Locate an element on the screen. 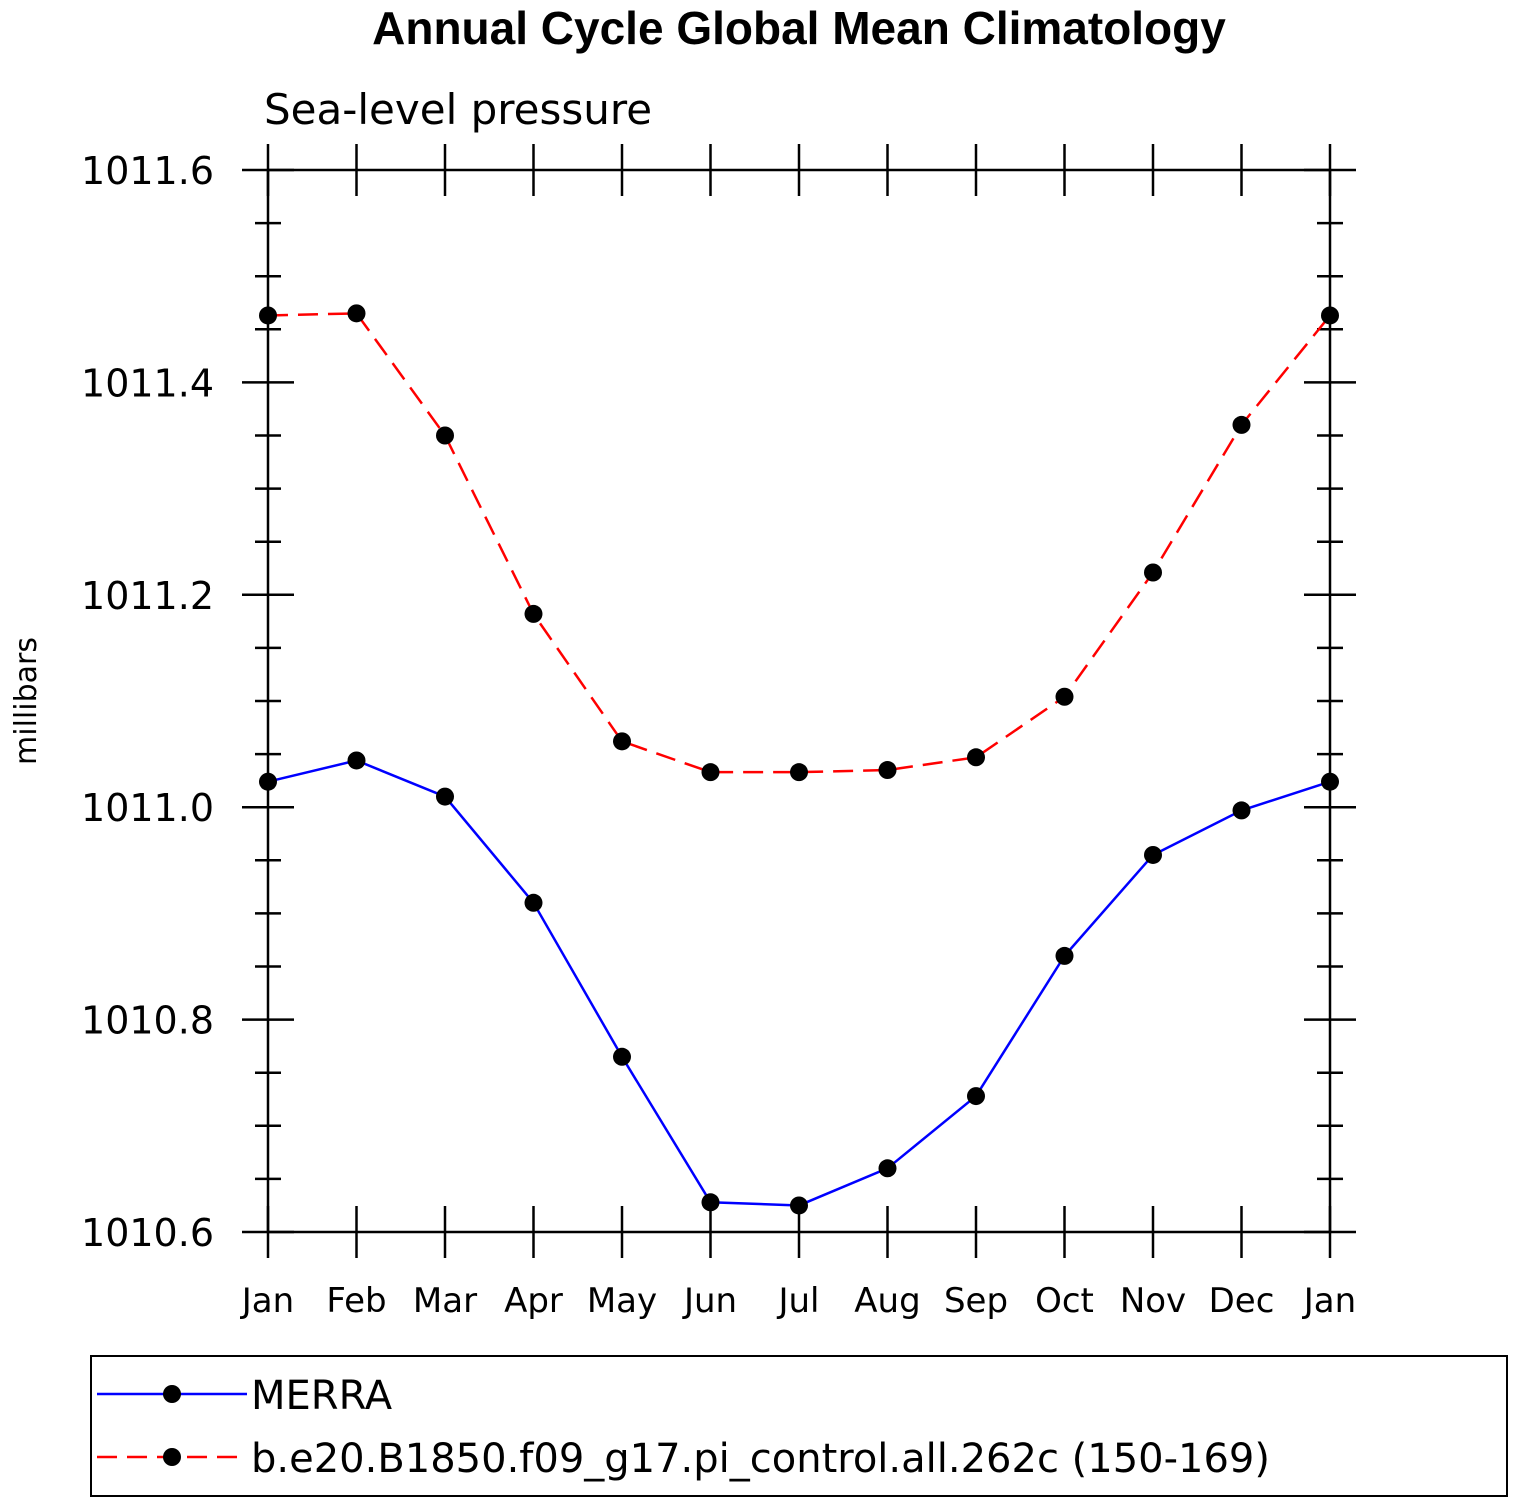 This screenshot has width=1514, height=1503. x-tick-label: Mar is located at coordinates (445, 1301).